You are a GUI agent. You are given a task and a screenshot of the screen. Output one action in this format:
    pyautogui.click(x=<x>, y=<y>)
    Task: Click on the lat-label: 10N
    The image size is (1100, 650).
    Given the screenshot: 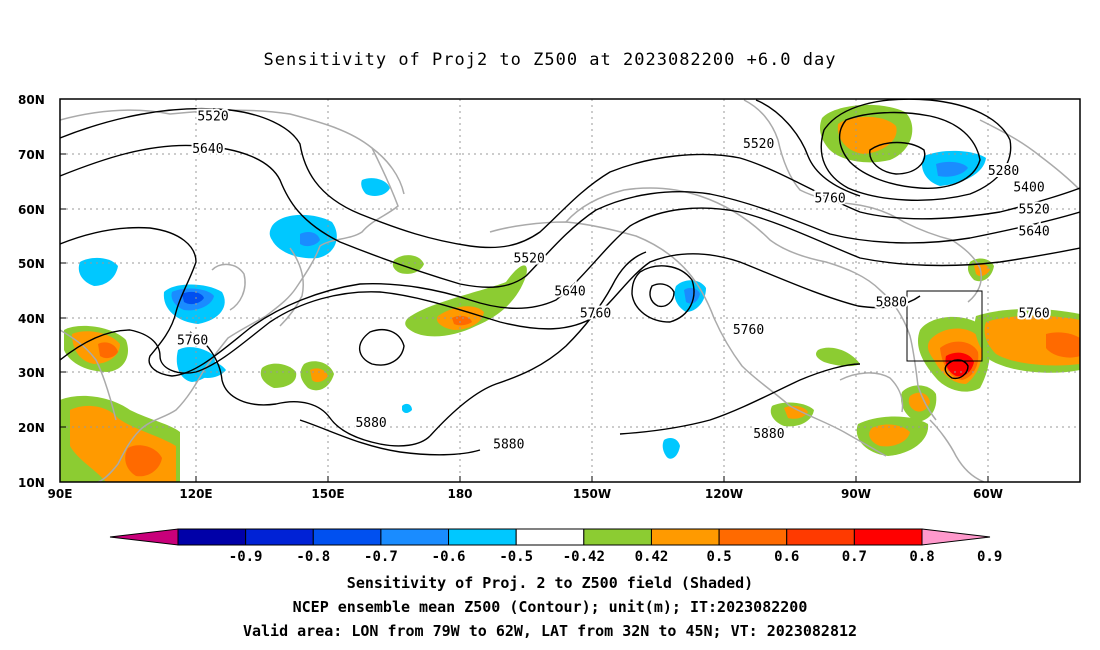 What is the action you would take?
    pyautogui.click(x=31, y=483)
    